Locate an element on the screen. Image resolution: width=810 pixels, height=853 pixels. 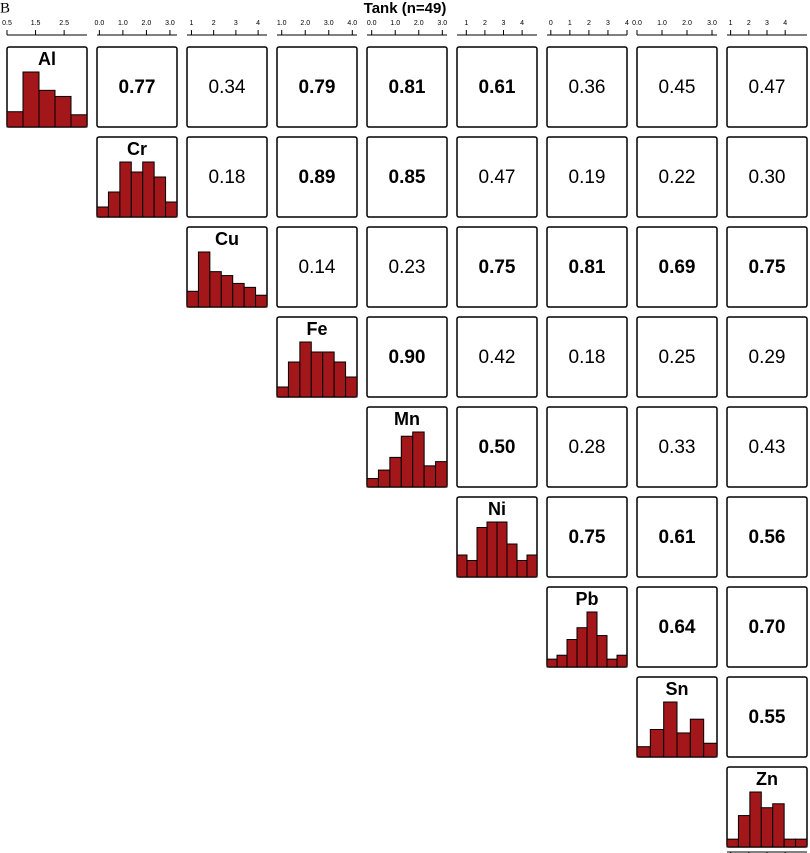
variable-name: Cr is located at coordinates (137, 149).